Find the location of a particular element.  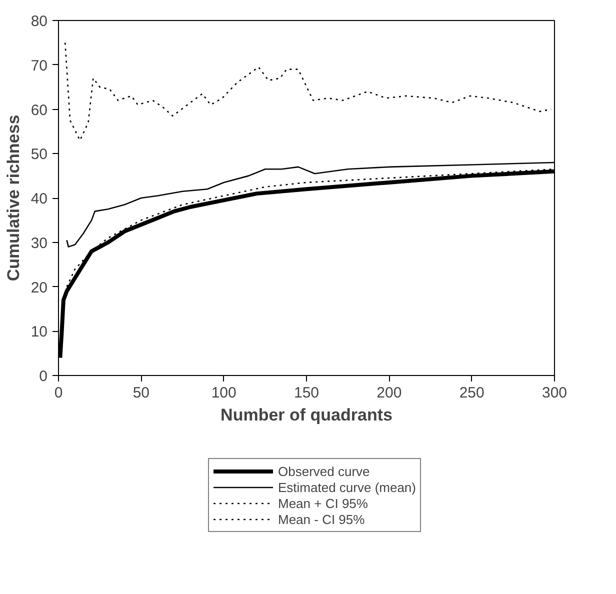

y-tick-label: 60 is located at coordinates (39, 110).